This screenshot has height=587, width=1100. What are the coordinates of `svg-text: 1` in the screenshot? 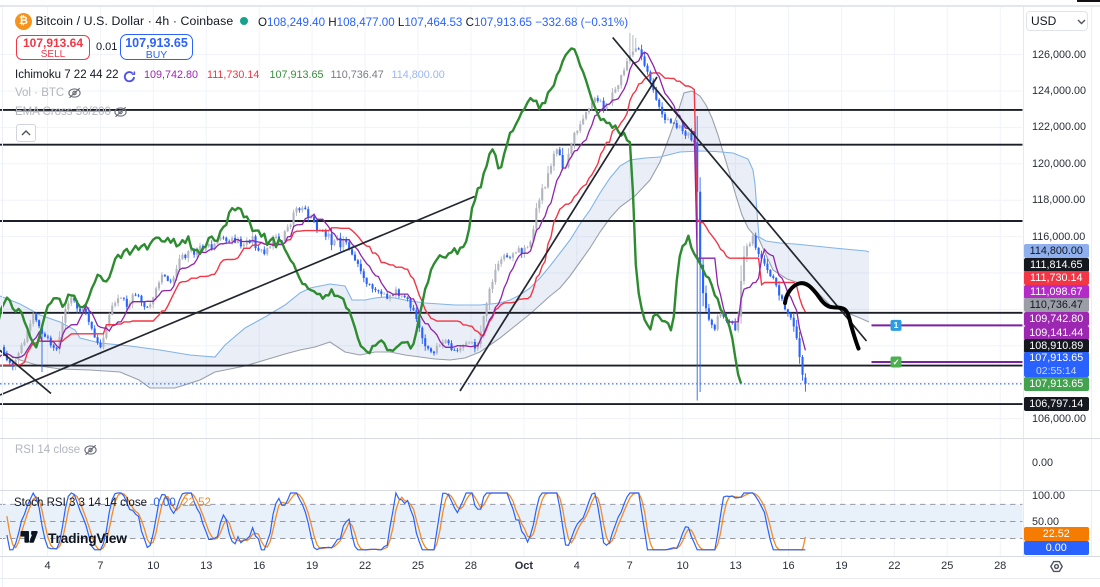 It's located at (896, 325).